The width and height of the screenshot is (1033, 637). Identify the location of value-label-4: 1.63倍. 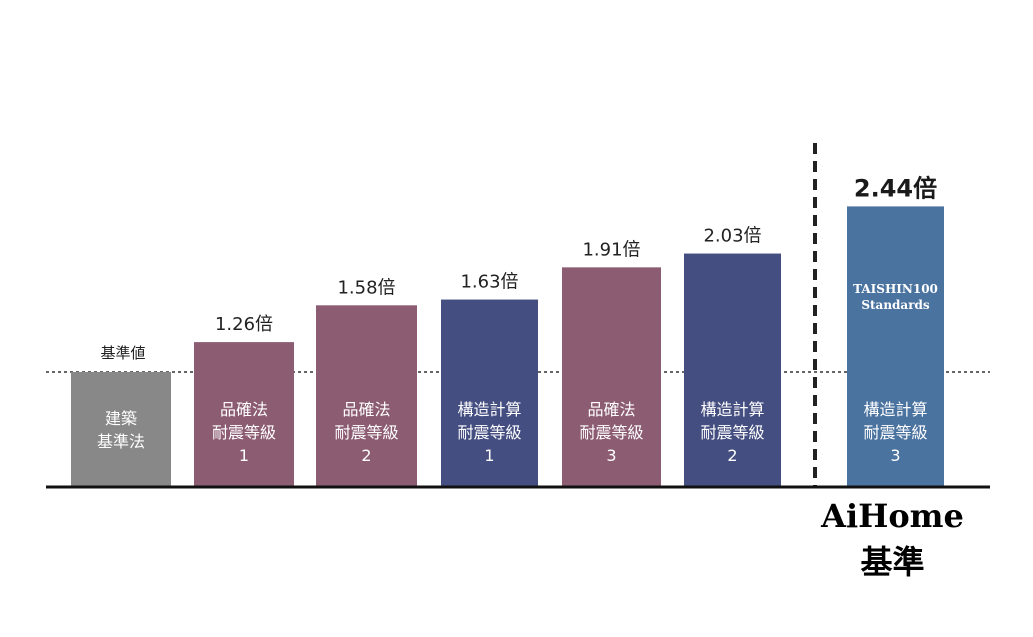
(489, 282).